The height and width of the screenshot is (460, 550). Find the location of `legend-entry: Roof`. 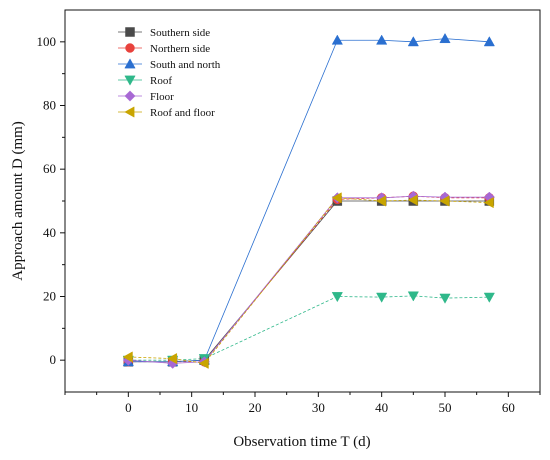

legend-entry: Roof is located at coordinates (161, 81).